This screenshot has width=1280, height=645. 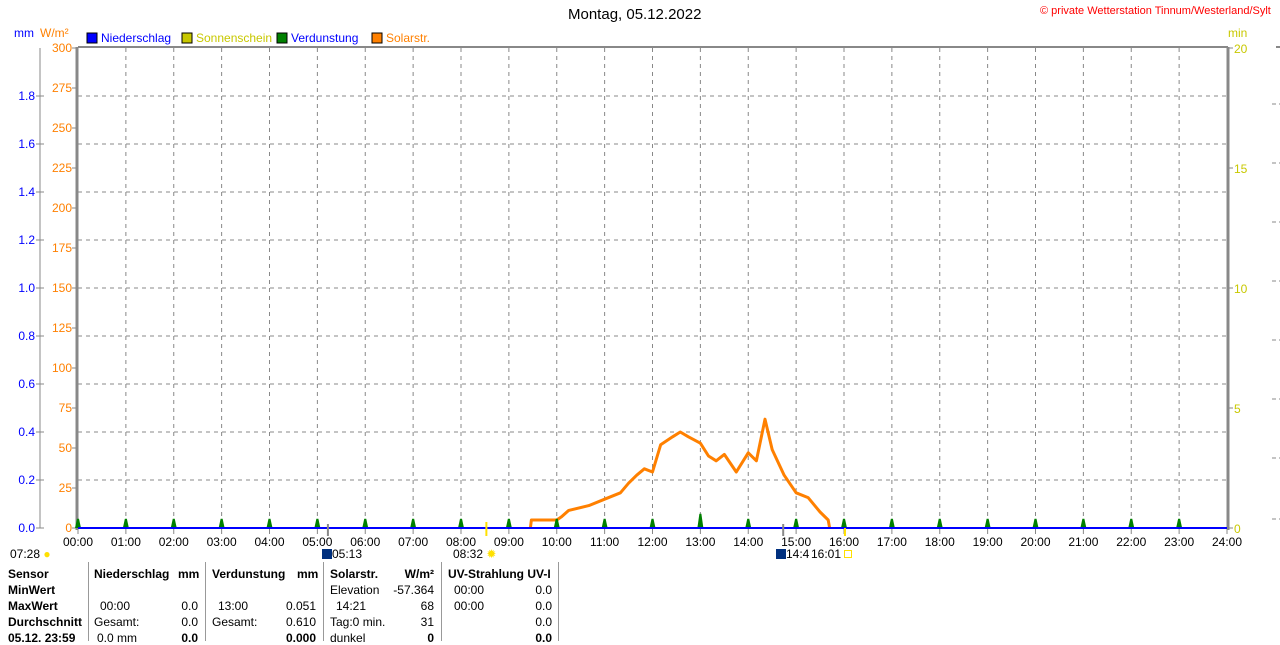 I want to click on mm-tick-label: 1.6, so click(x=26, y=144).